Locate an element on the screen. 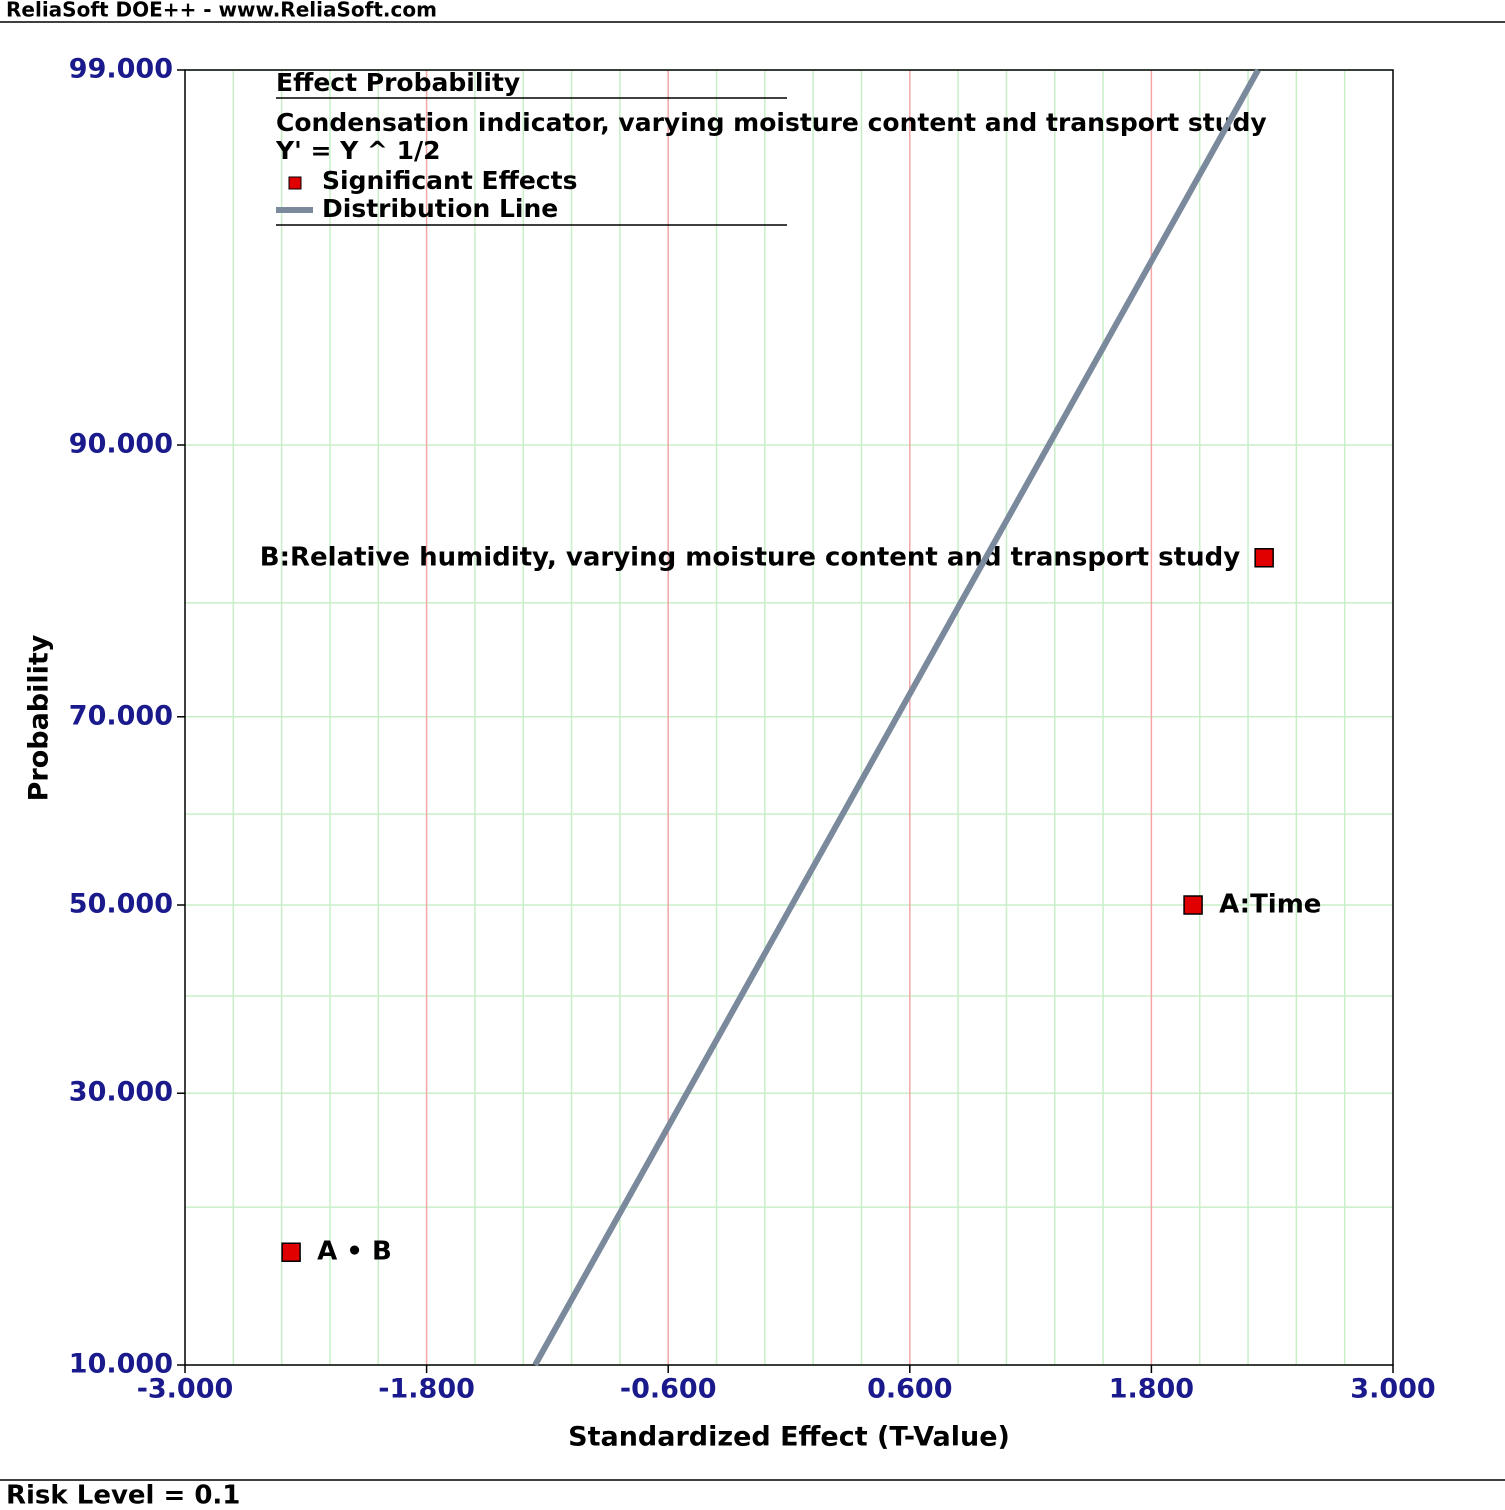 The height and width of the screenshot is (1510, 1505). footer-text: Risk Level = 0.1 is located at coordinates (123, 1495).